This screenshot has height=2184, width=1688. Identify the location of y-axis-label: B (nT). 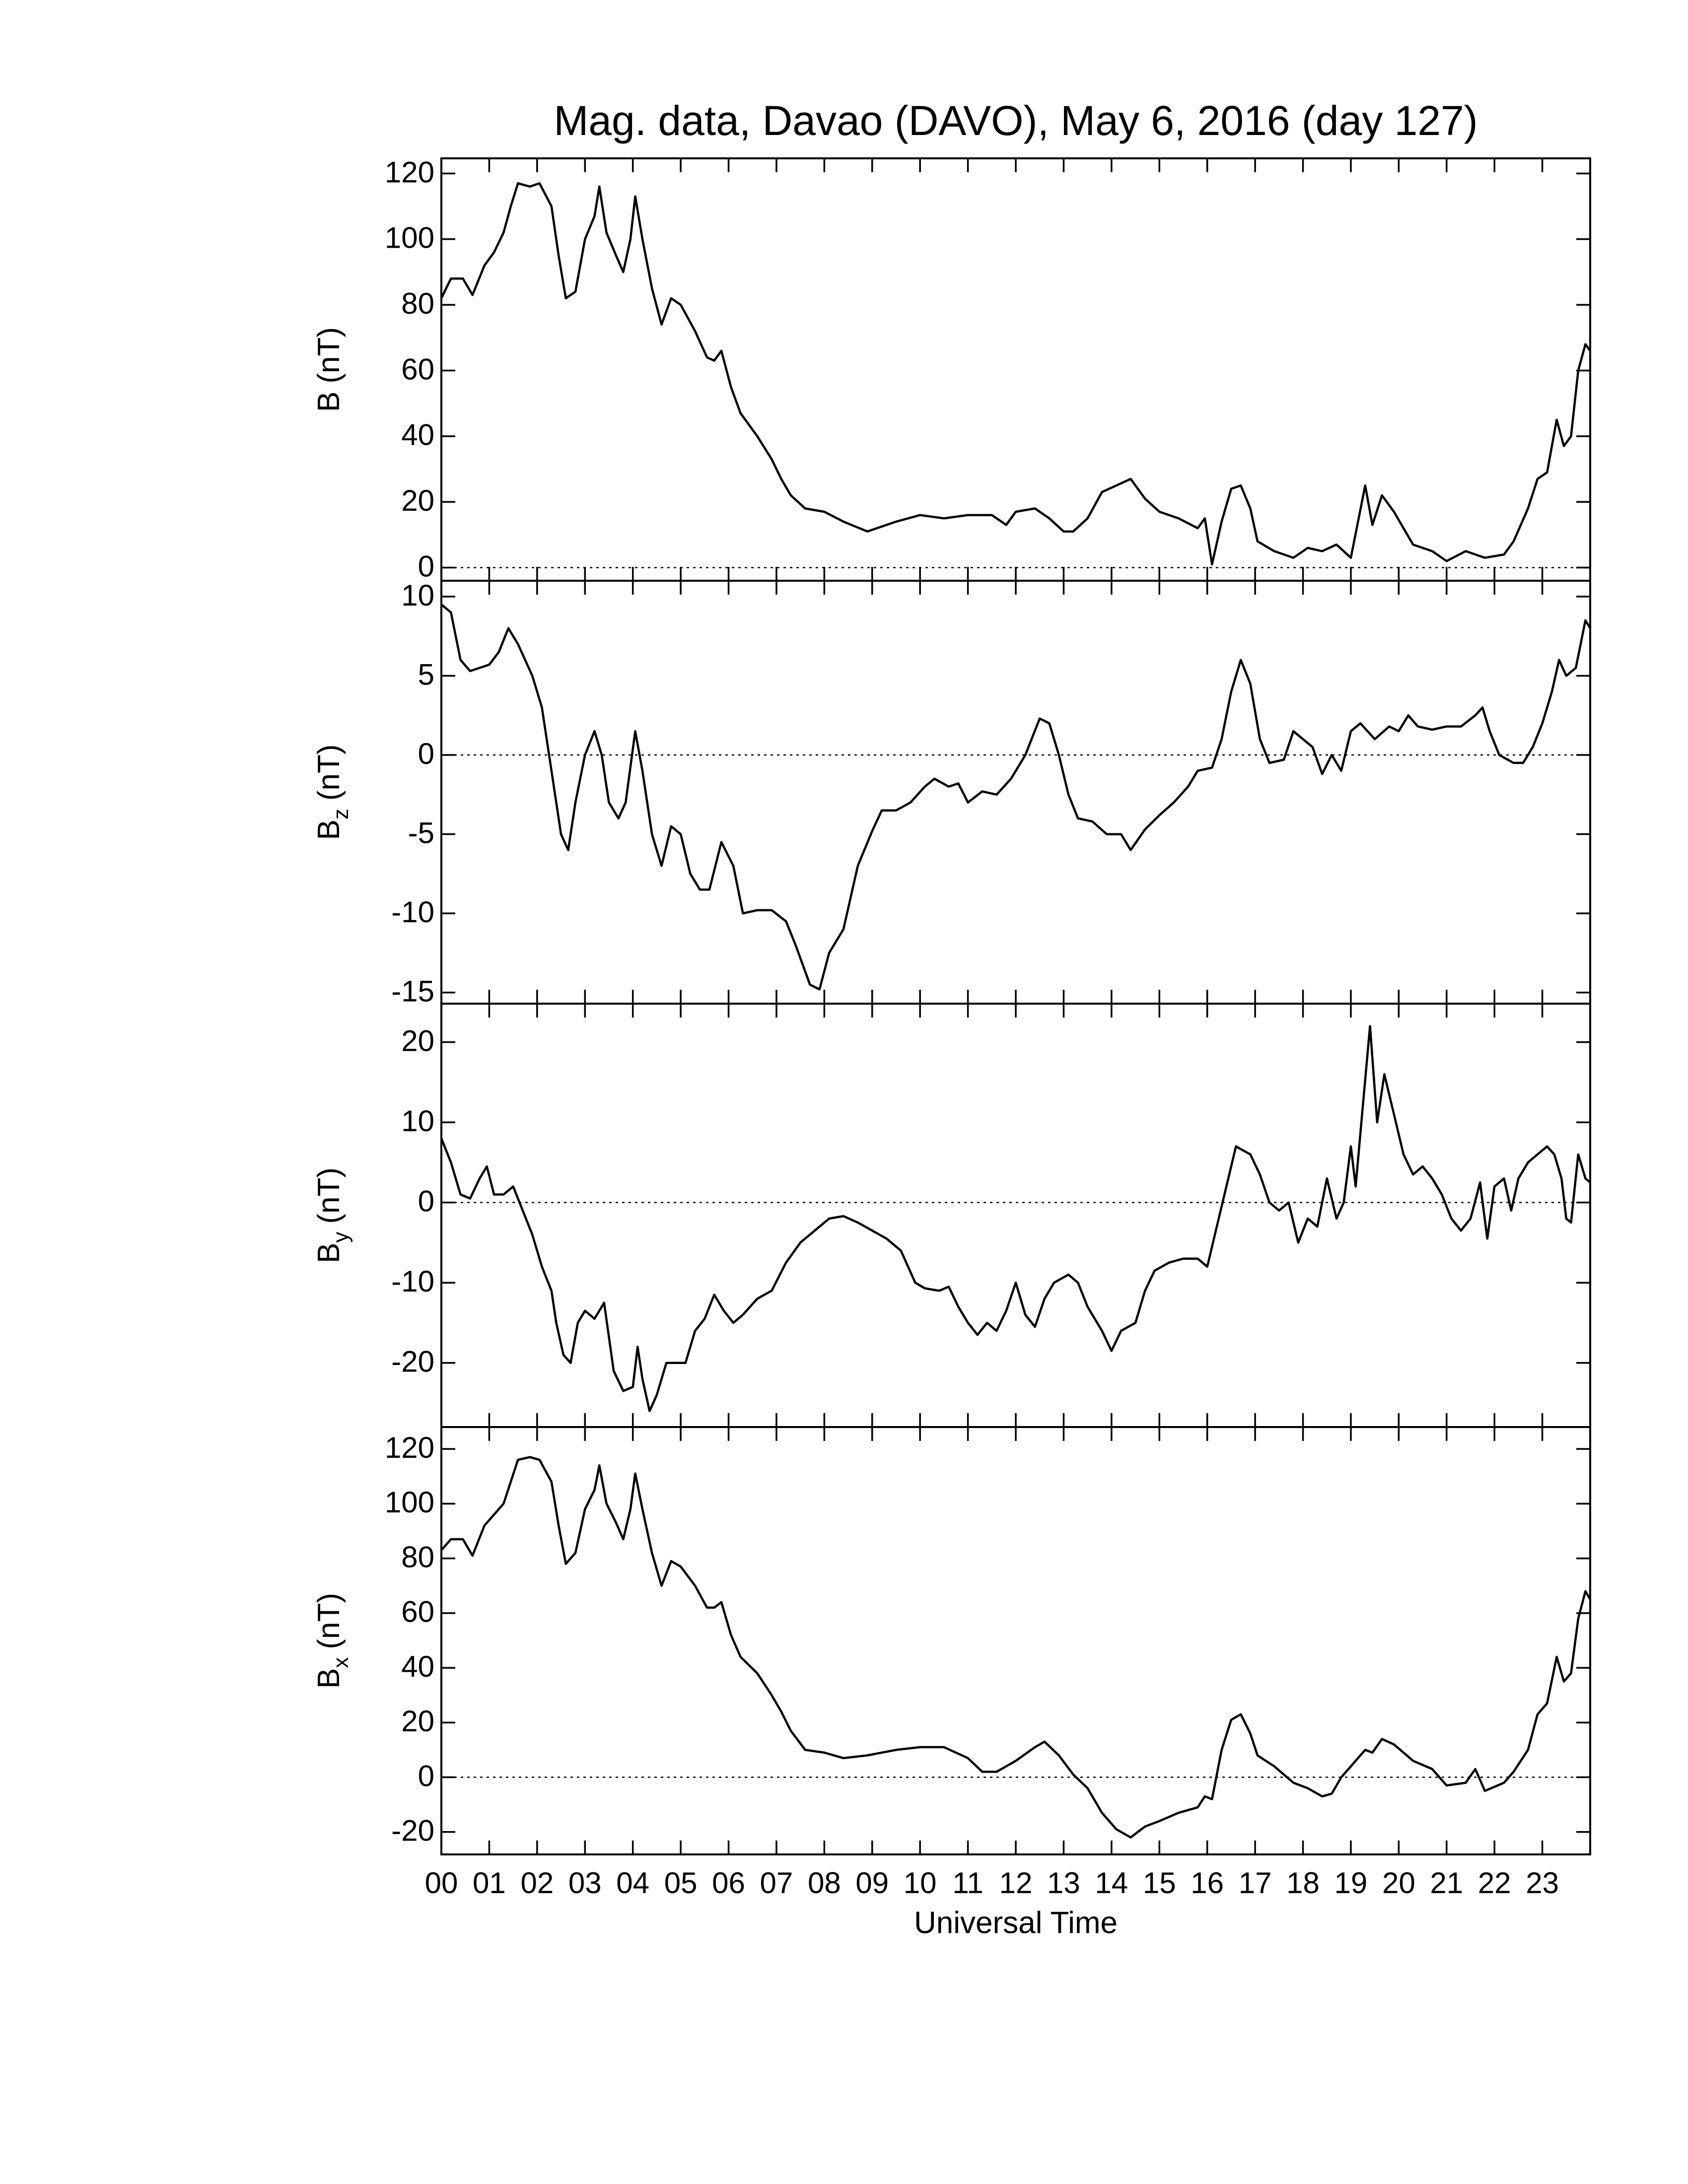
(329, 369).